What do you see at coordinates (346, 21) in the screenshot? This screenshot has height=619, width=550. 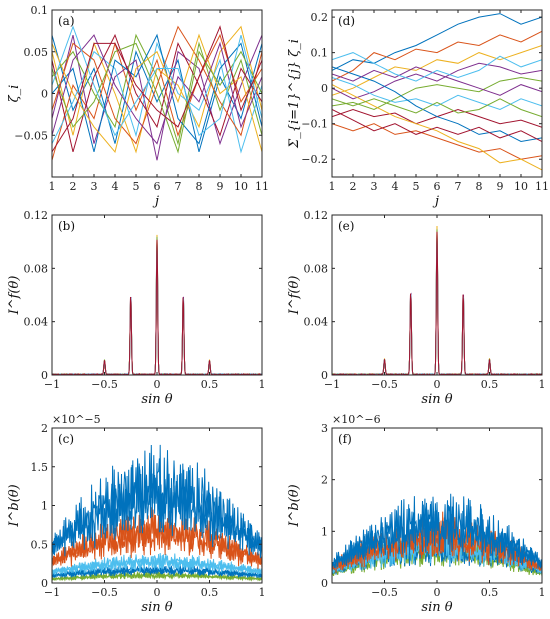 I see `panel-letter: (d)` at bounding box center [346, 21].